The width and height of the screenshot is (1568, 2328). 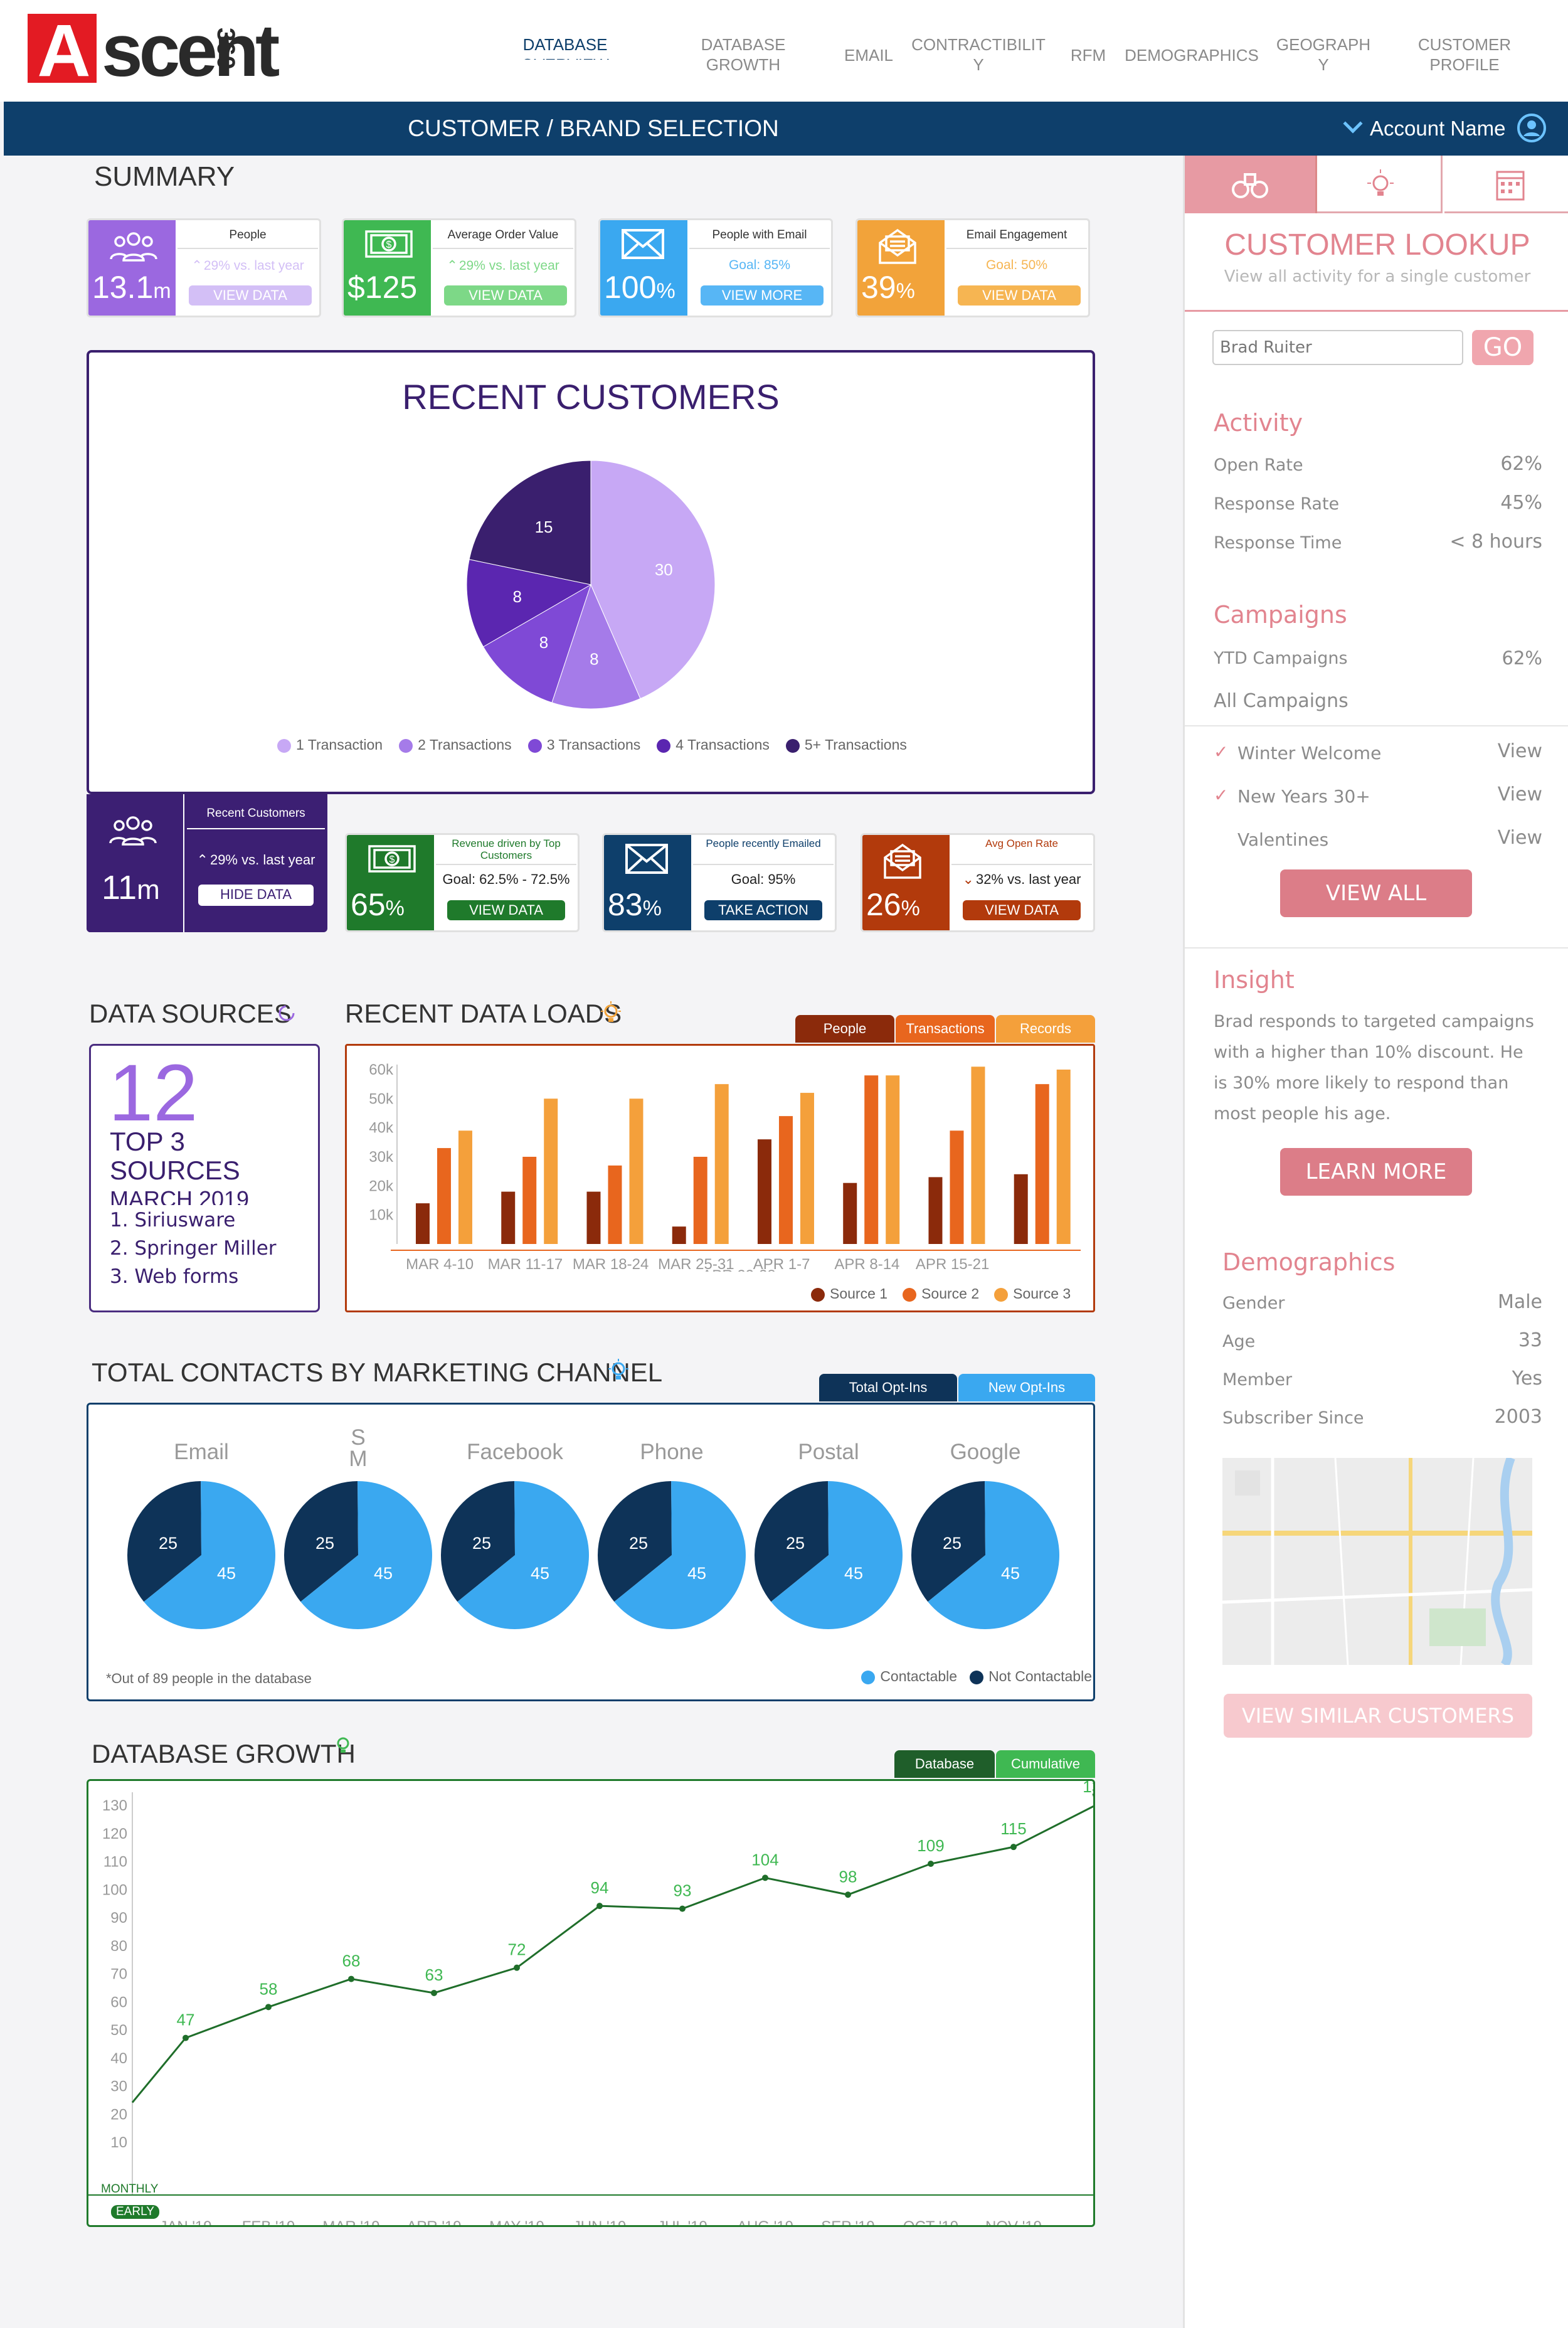 What do you see at coordinates (1380, 185) in the screenshot?
I see `tab-insights` at bounding box center [1380, 185].